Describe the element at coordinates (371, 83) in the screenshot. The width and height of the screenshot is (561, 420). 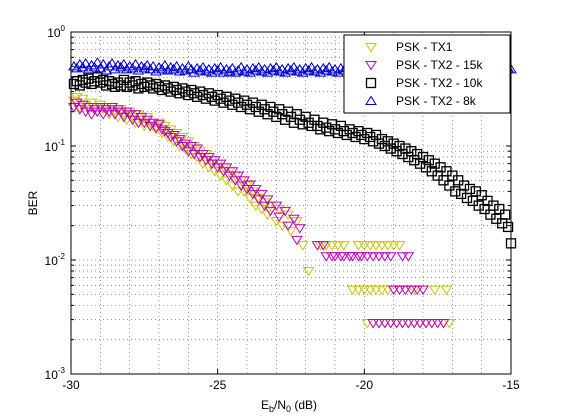
I see `legend-marker` at that location.